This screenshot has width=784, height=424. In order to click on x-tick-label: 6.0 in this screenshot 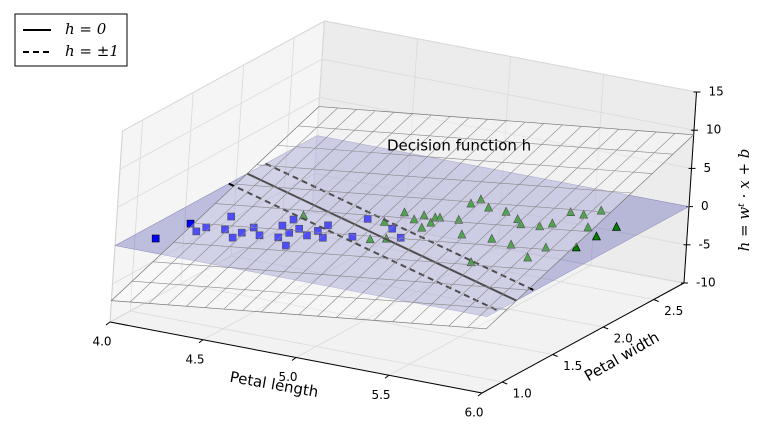, I will do `click(473, 413)`.